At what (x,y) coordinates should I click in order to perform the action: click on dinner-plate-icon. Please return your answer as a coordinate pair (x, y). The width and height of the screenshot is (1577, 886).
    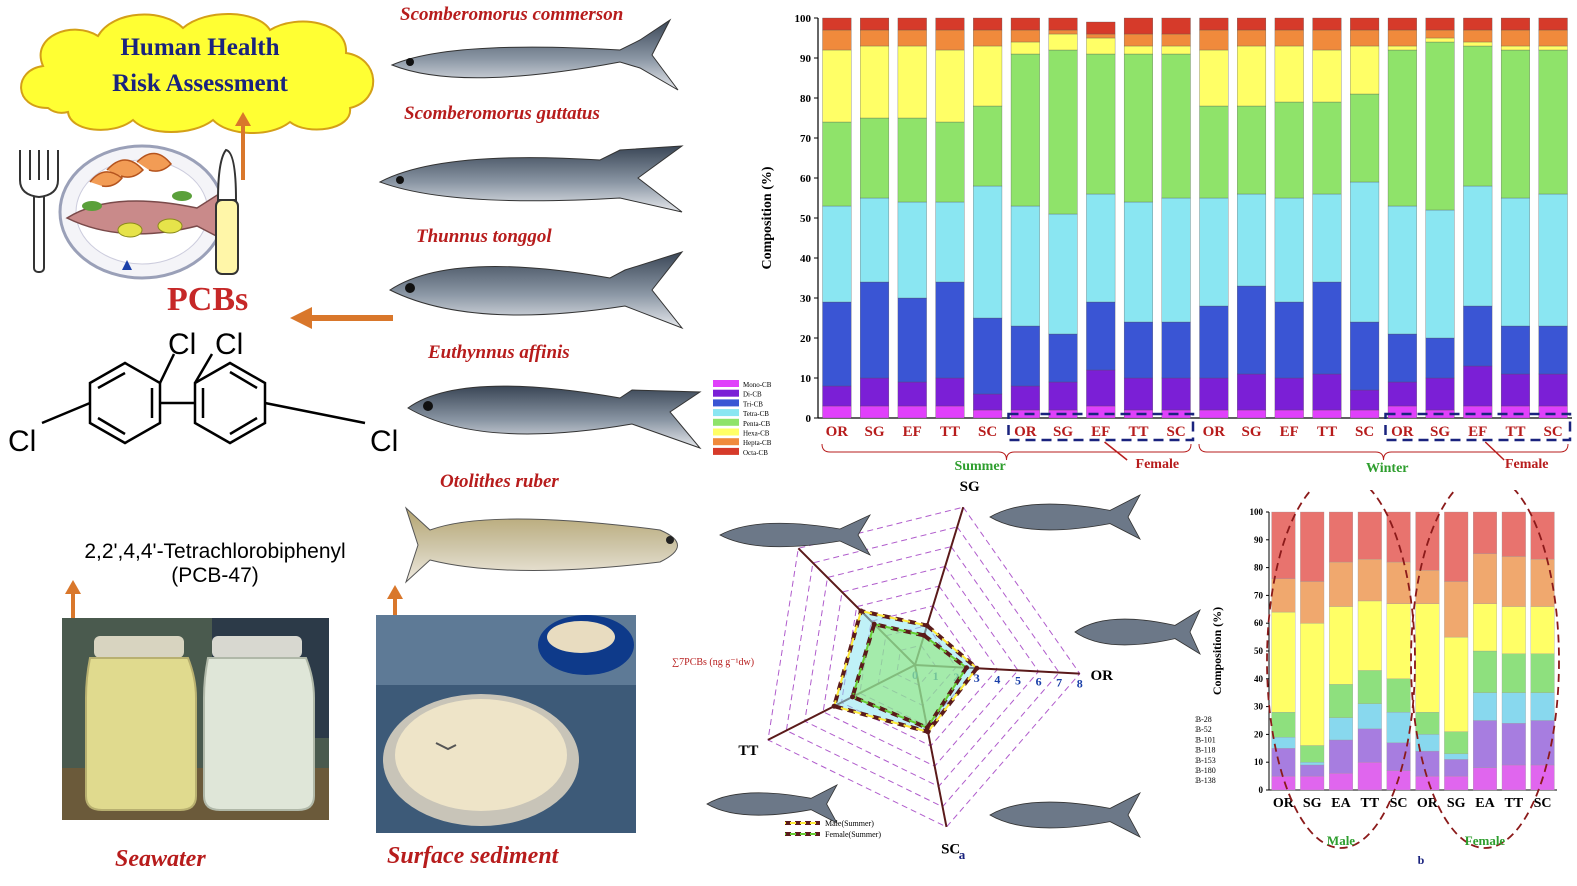
    Looking at the image, I should click on (129, 212).